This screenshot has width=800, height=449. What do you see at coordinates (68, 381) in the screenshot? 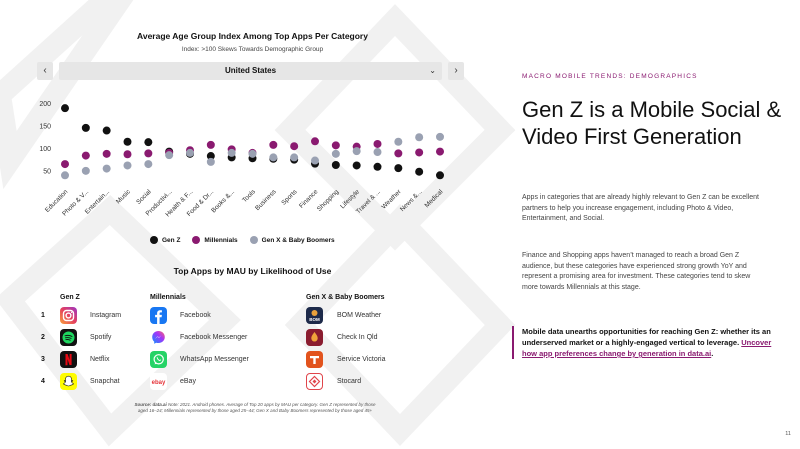
I see `snapchat-icon` at bounding box center [68, 381].